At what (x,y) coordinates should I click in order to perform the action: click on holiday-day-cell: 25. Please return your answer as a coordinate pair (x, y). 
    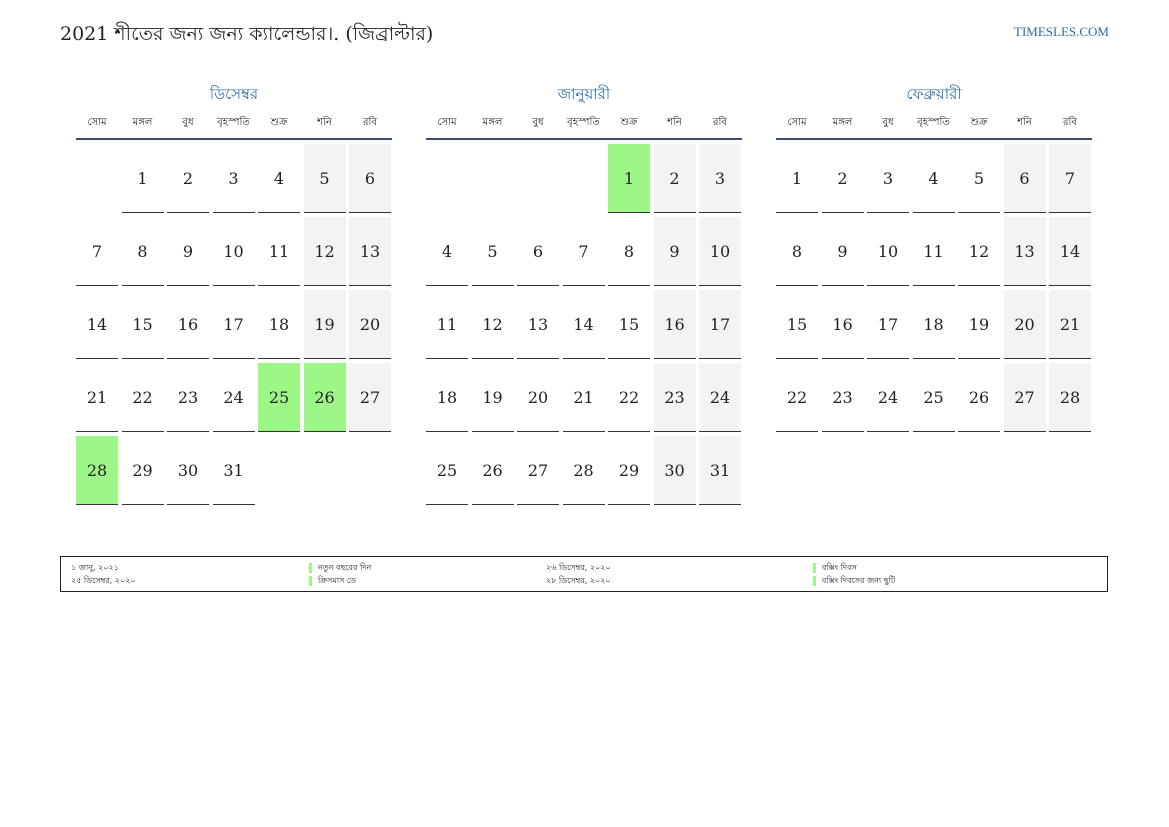
    Looking at the image, I should click on (279, 397).